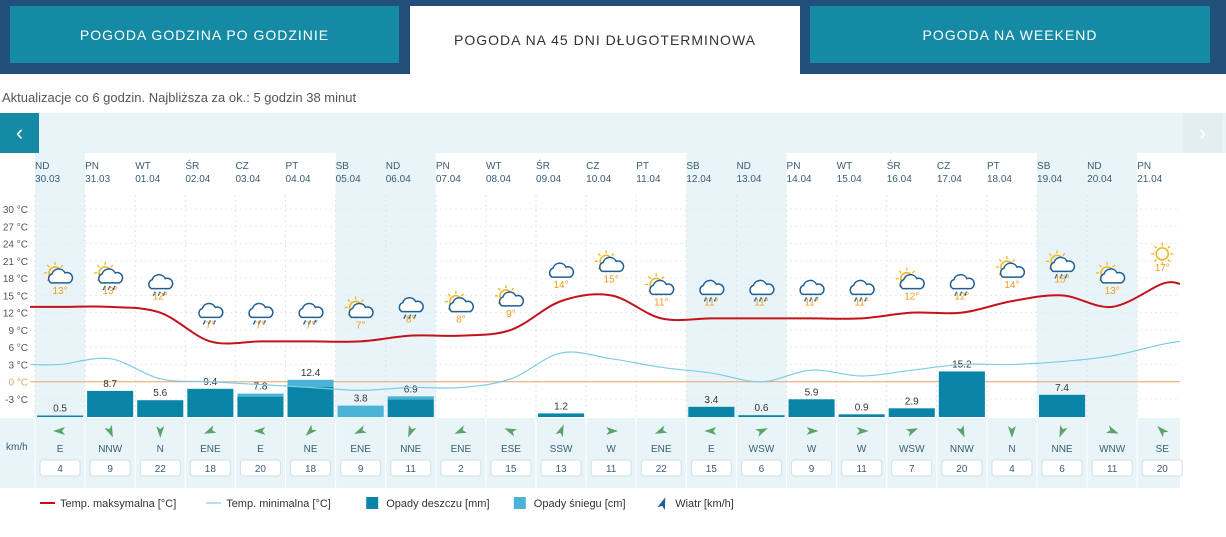  I want to click on legend-label: Temp. minimalna [°C], so click(278, 504).